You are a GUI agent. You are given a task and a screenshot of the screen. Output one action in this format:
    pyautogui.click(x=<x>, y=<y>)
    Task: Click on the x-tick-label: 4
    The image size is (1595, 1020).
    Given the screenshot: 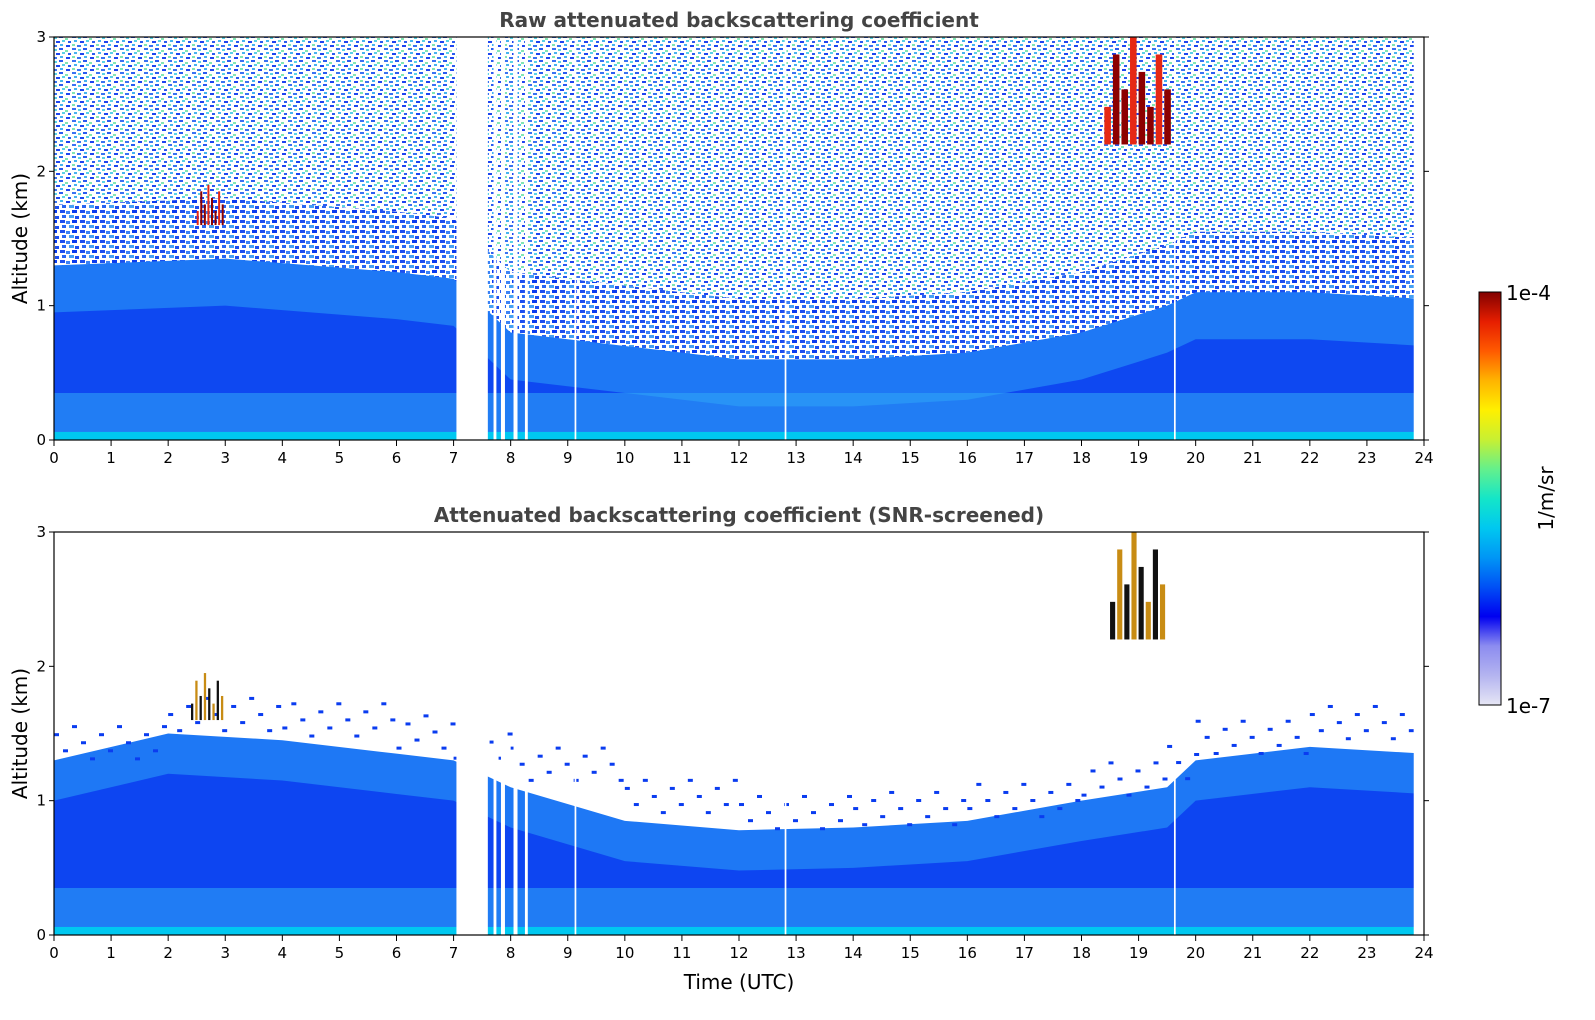 What is the action you would take?
    pyautogui.click(x=283, y=953)
    